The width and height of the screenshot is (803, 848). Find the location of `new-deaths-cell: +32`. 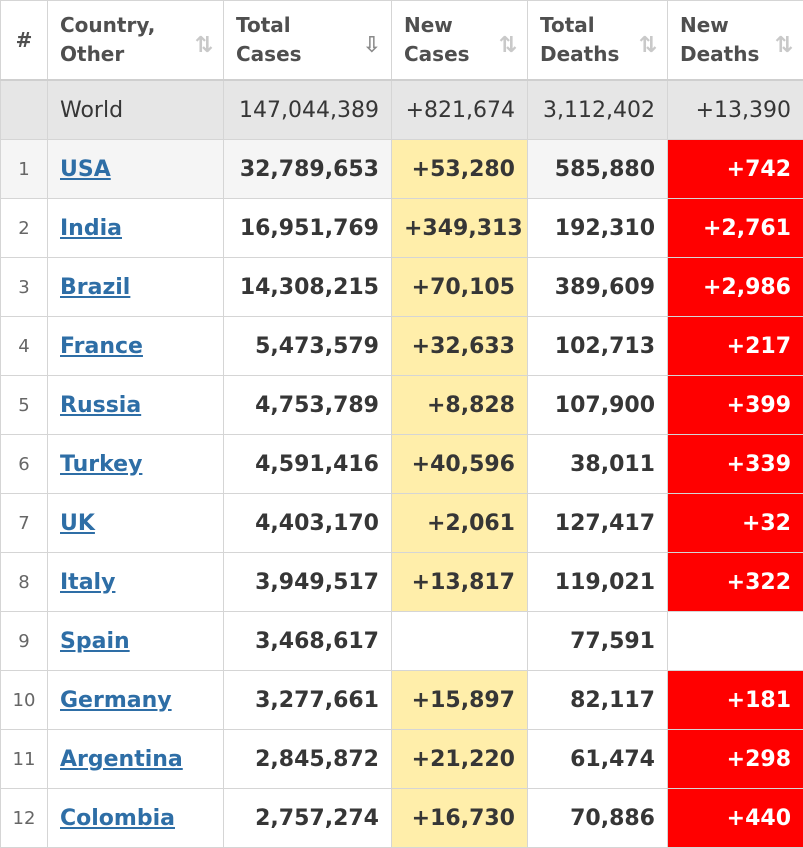

new-deaths-cell: +32 is located at coordinates (735, 523).